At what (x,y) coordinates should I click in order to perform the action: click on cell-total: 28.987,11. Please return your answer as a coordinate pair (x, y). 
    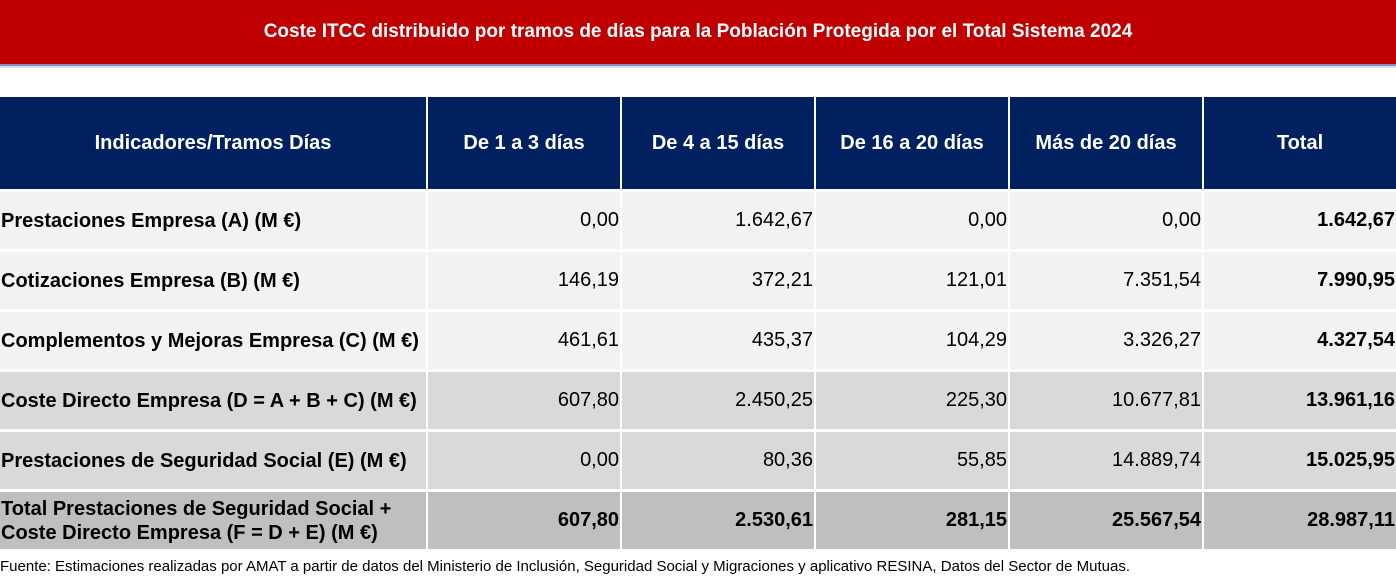
    Looking at the image, I should click on (1299, 519).